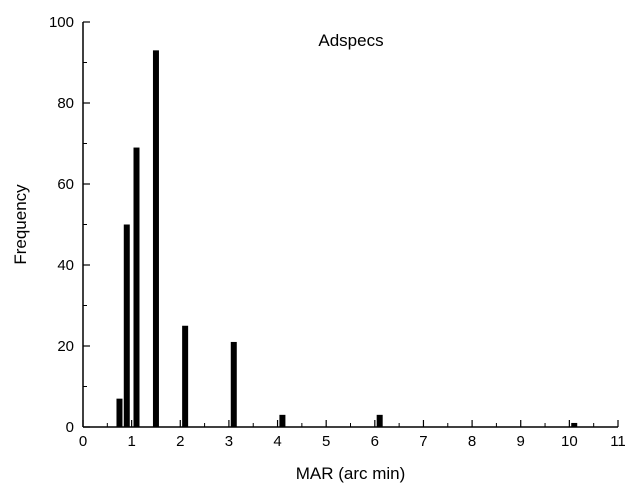 This screenshot has width=626, height=485. Describe the element at coordinates (351, 473) in the screenshot. I see `x-axis-title: MAR (arc min)` at that location.